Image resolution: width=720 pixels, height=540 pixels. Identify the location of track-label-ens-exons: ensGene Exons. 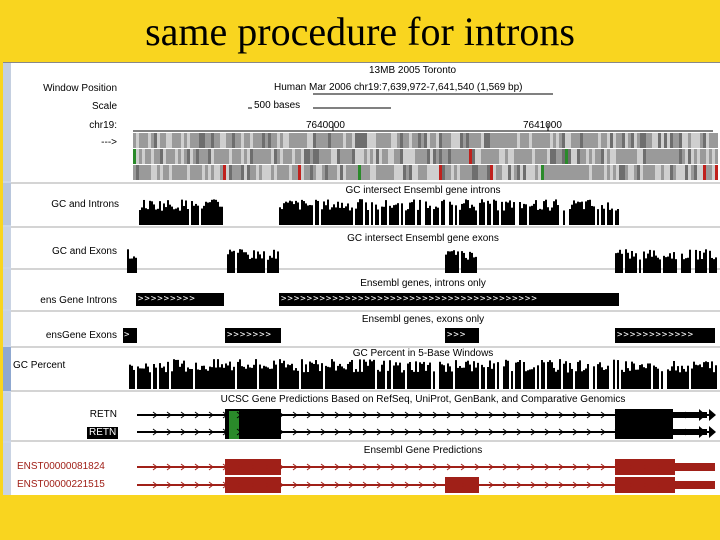
(81, 335).